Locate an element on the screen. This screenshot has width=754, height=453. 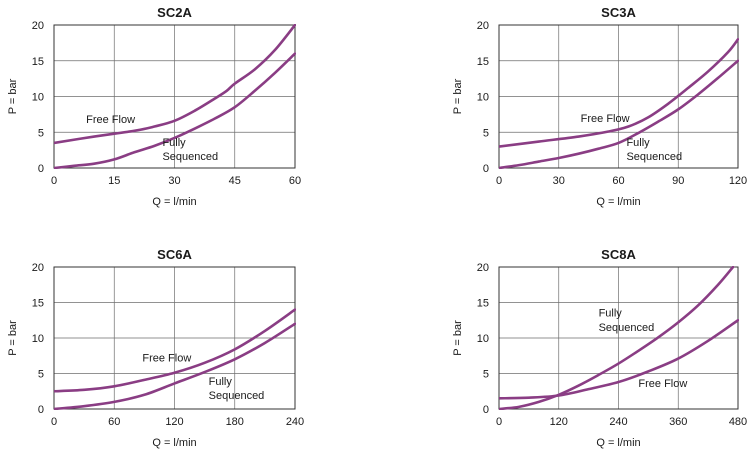
chart-sc8a-annotation-sequenced-1: Sequenced is located at coordinates (627, 328).